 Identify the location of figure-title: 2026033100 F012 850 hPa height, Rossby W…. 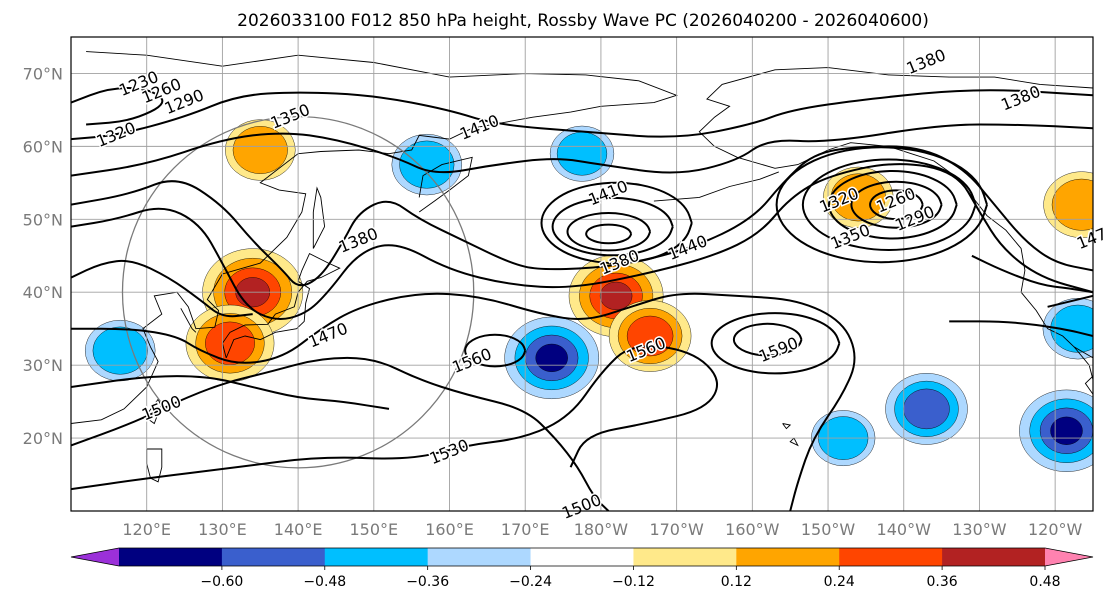
(583, 21).